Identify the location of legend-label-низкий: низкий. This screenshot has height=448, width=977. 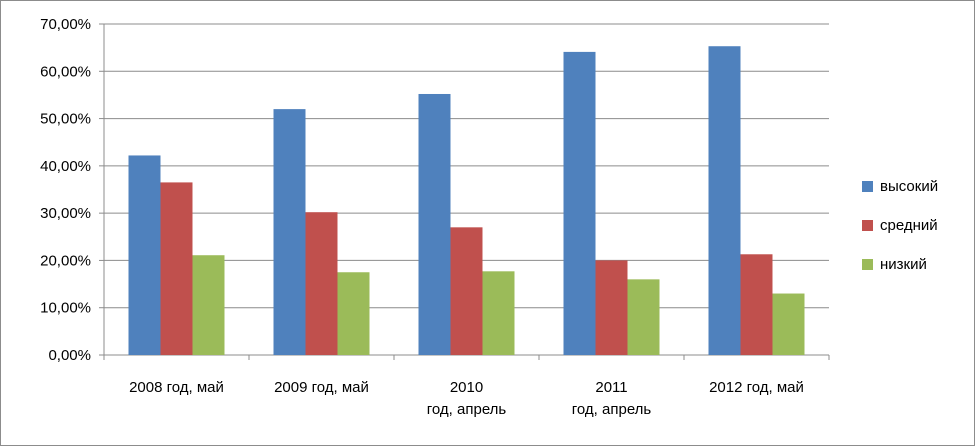
(903, 264).